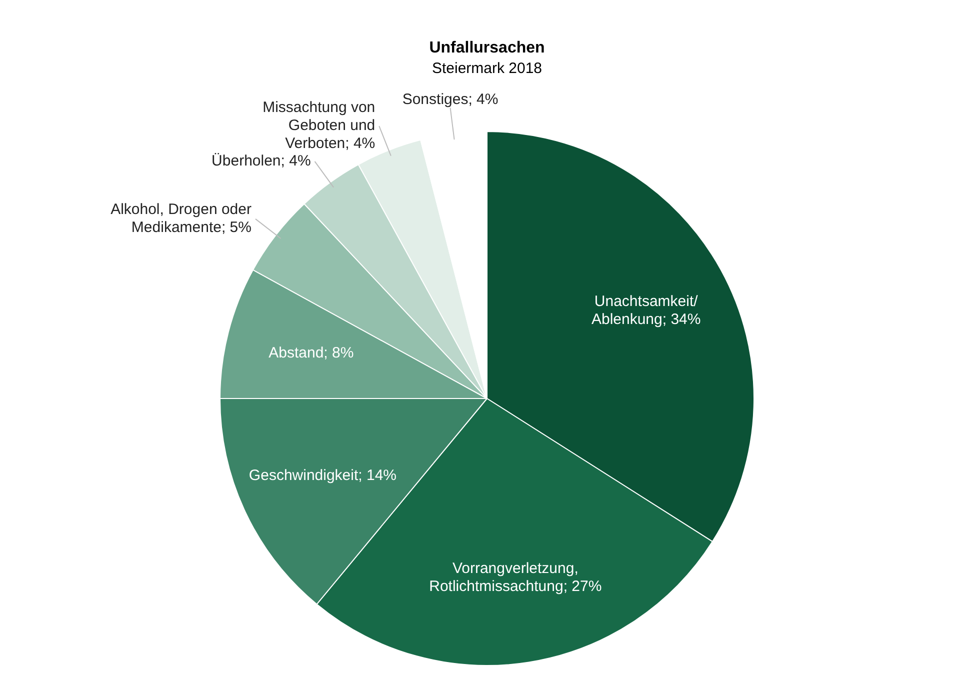 The width and height of the screenshot is (974, 675). Describe the element at coordinates (181, 218) in the screenshot. I see `slice-label: Alkohol, Drogen oder Medikamente; 5%` at that location.